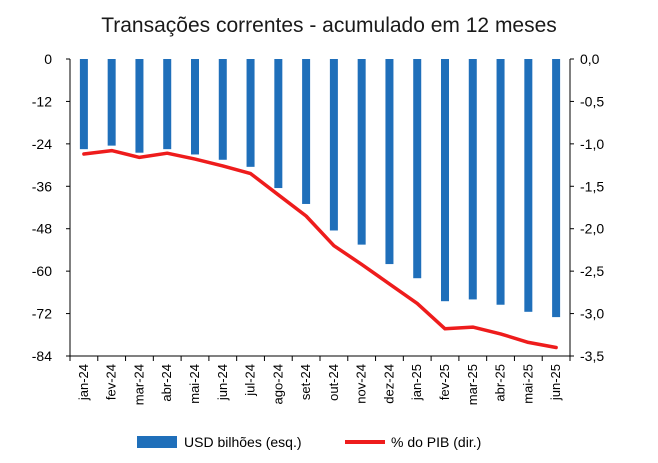 Image resolution: width=658 pixels, height=463 pixels. I want to click on left-tick-label: -12, so click(42, 101).